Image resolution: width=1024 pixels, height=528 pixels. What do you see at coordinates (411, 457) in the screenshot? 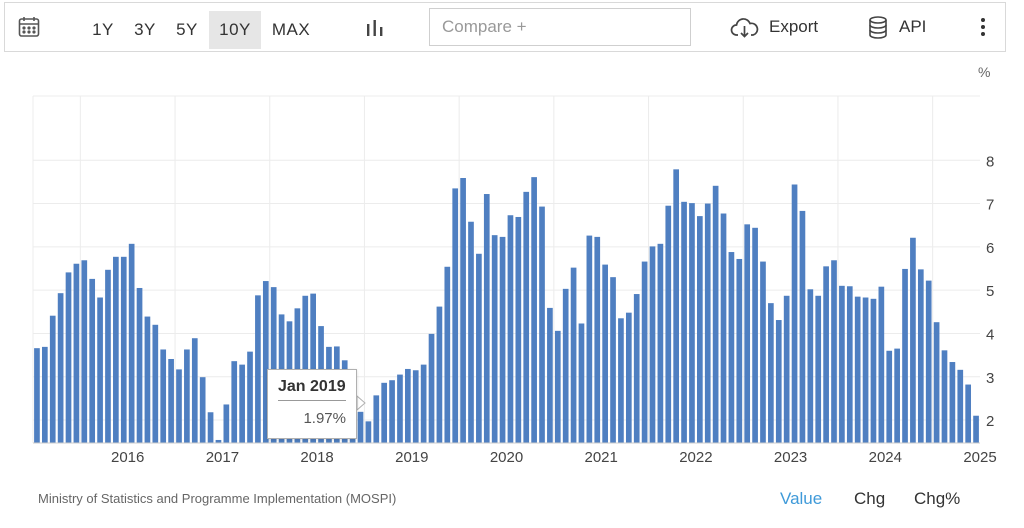
I see `x-tick-label: 2019` at bounding box center [411, 457].